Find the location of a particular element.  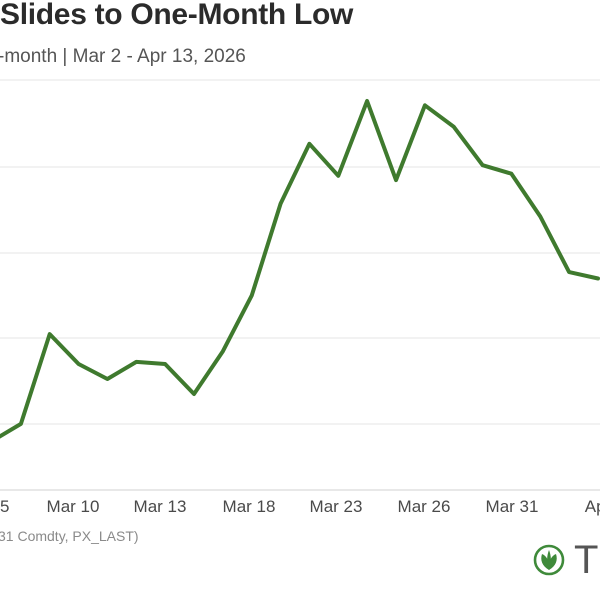

source-note: 31 Comdty, PX_LAST) is located at coordinates (69, 536).